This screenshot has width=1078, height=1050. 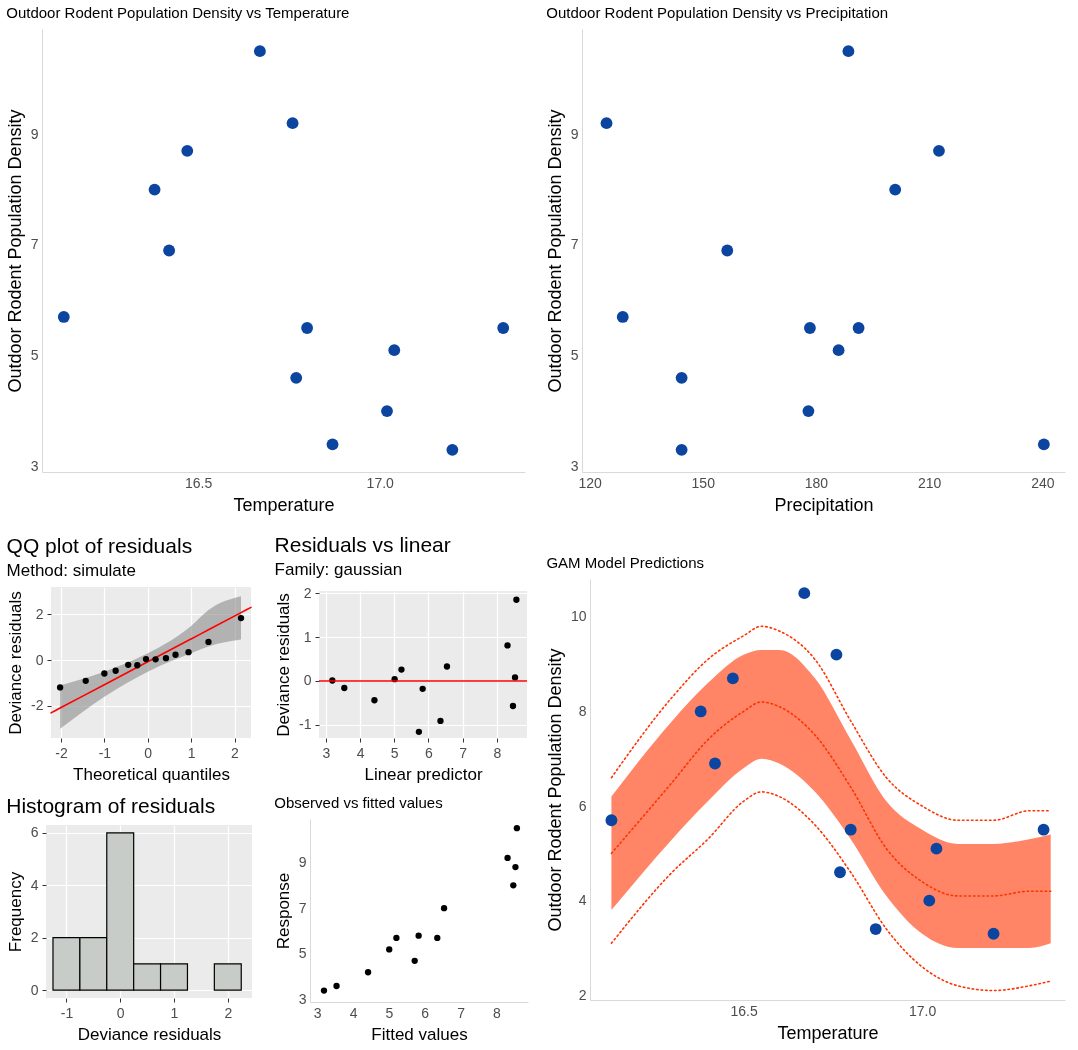 What do you see at coordinates (578, 616) in the screenshot?
I see `y-tick-label: 10` at bounding box center [578, 616].